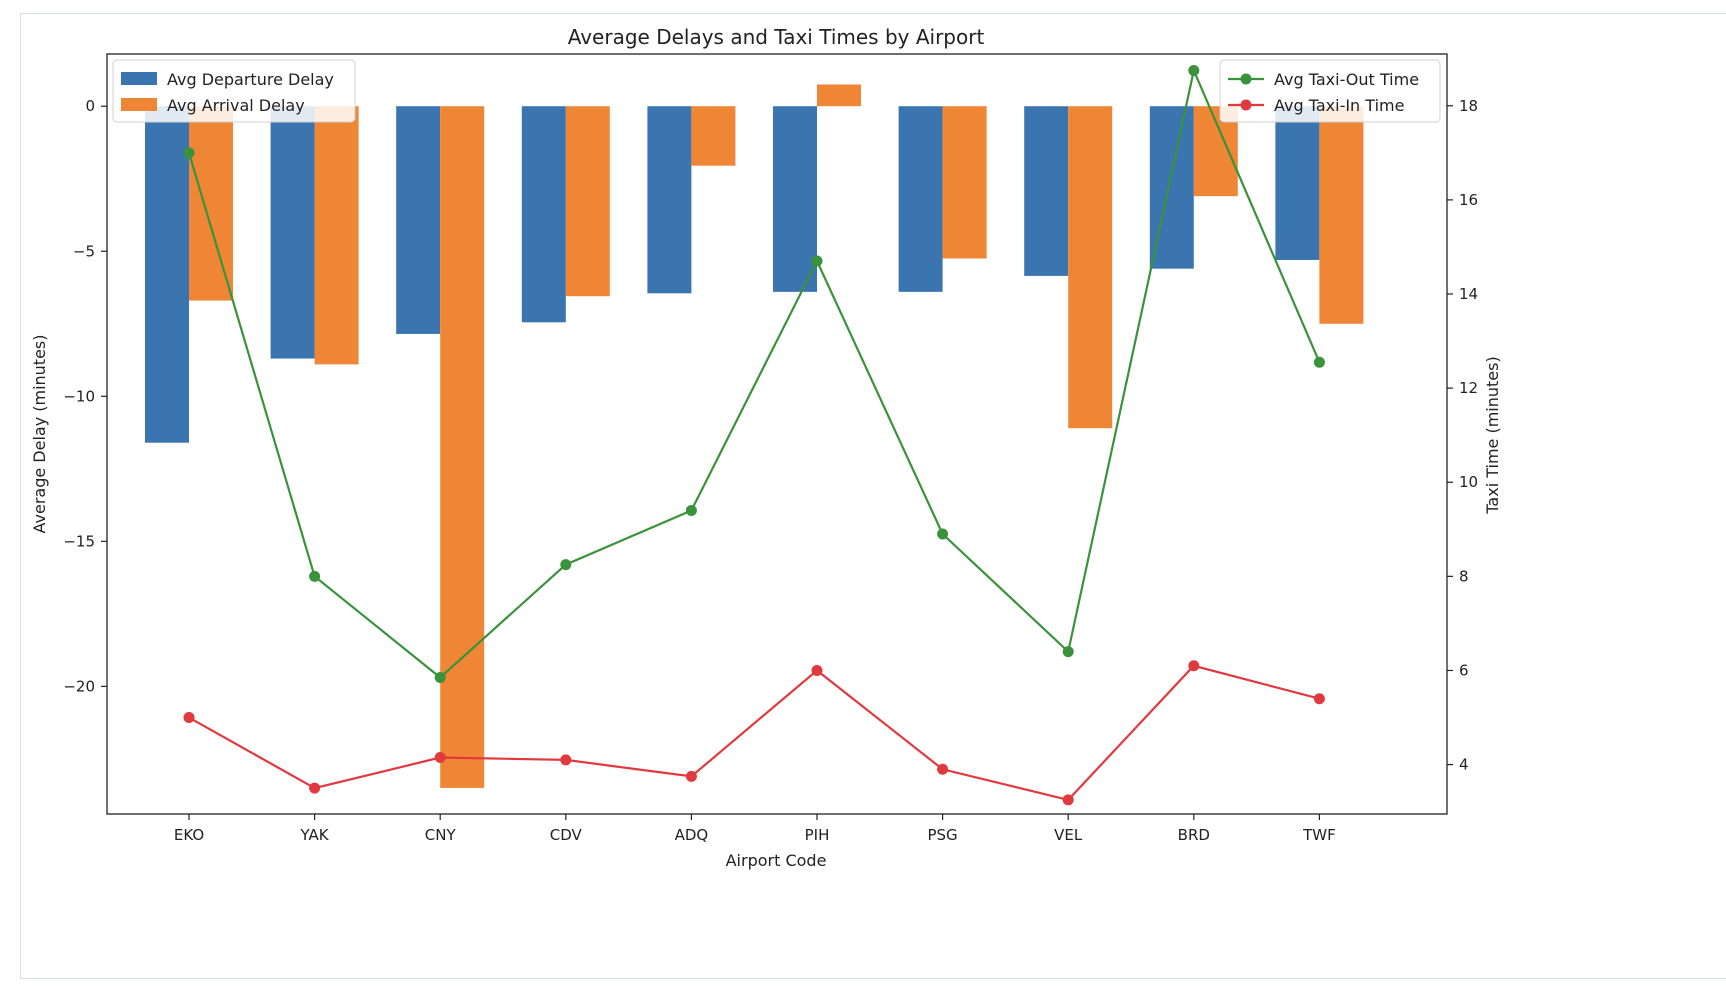  Describe the element at coordinates (1319, 699) in the screenshot. I see `point-avg-taxi-in-time-twf` at that location.